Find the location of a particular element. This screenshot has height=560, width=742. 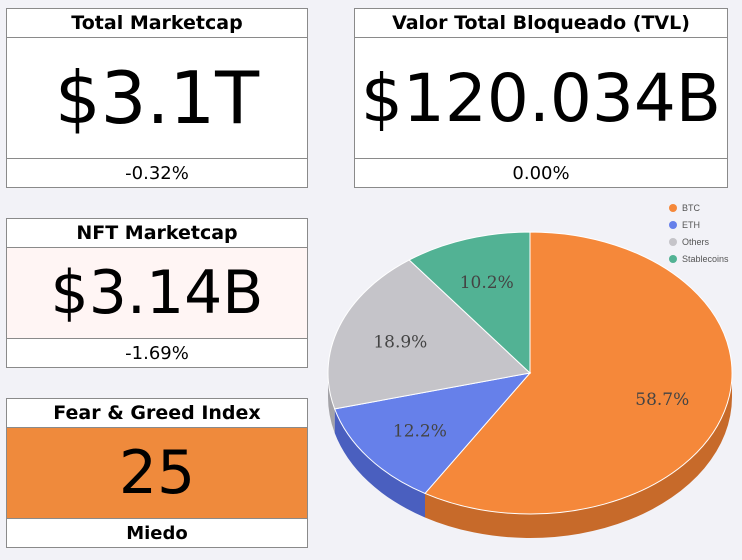

pie-label-stablecoins: 10.2% is located at coordinates (487, 283).